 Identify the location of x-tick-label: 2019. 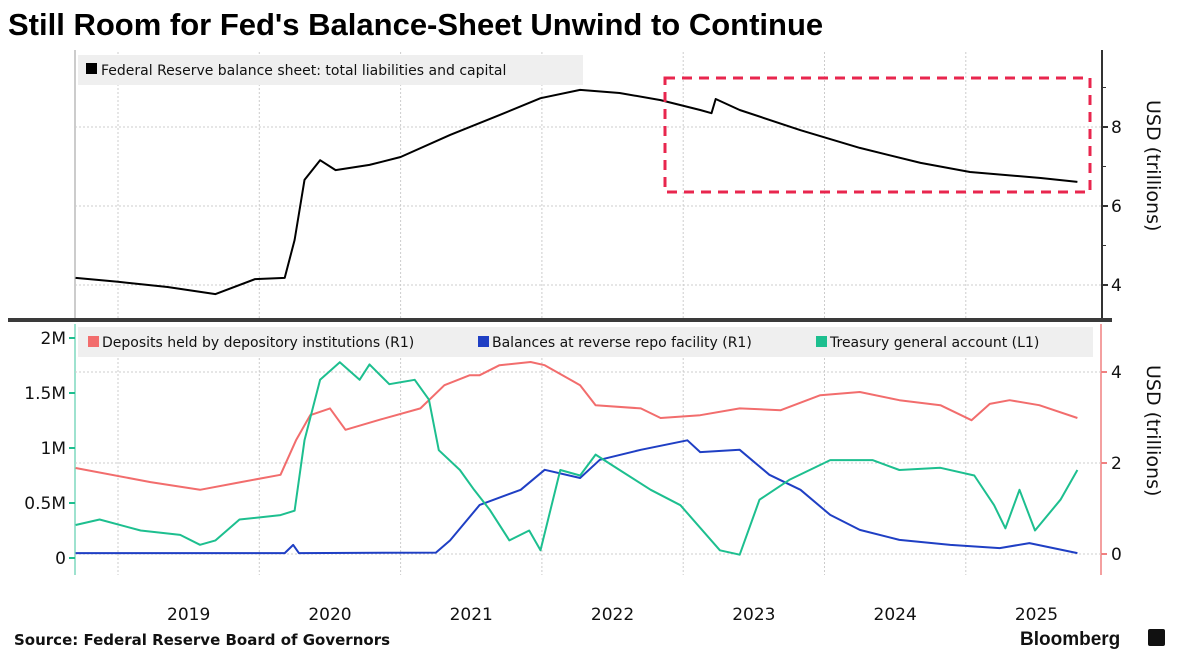
(188, 615).